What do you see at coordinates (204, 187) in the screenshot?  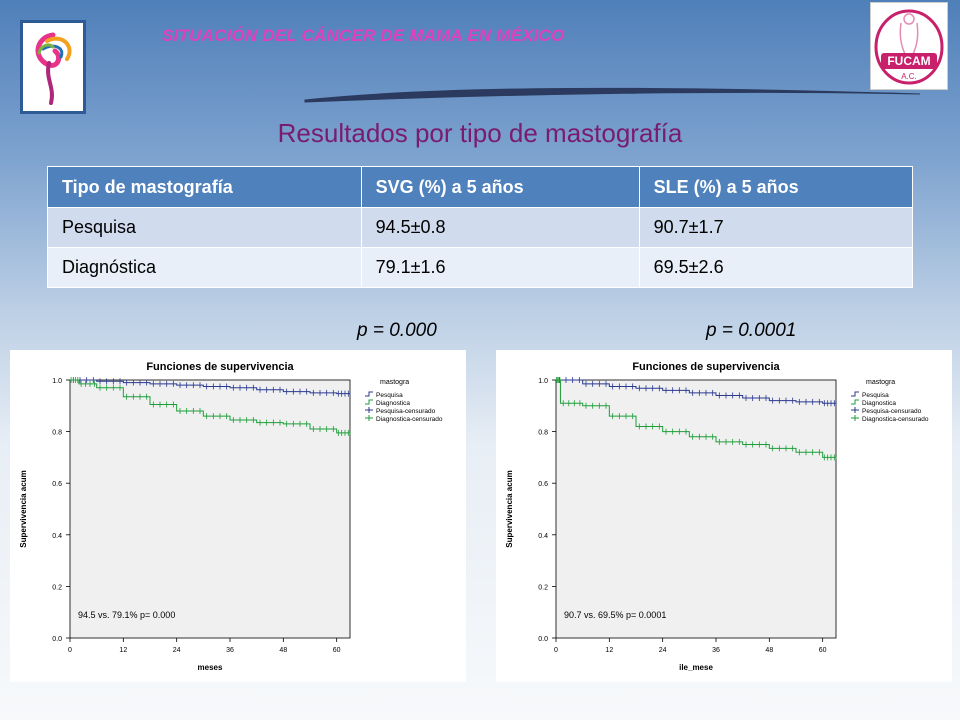 I see `table-header-cell: Tipo de mastografía` at bounding box center [204, 187].